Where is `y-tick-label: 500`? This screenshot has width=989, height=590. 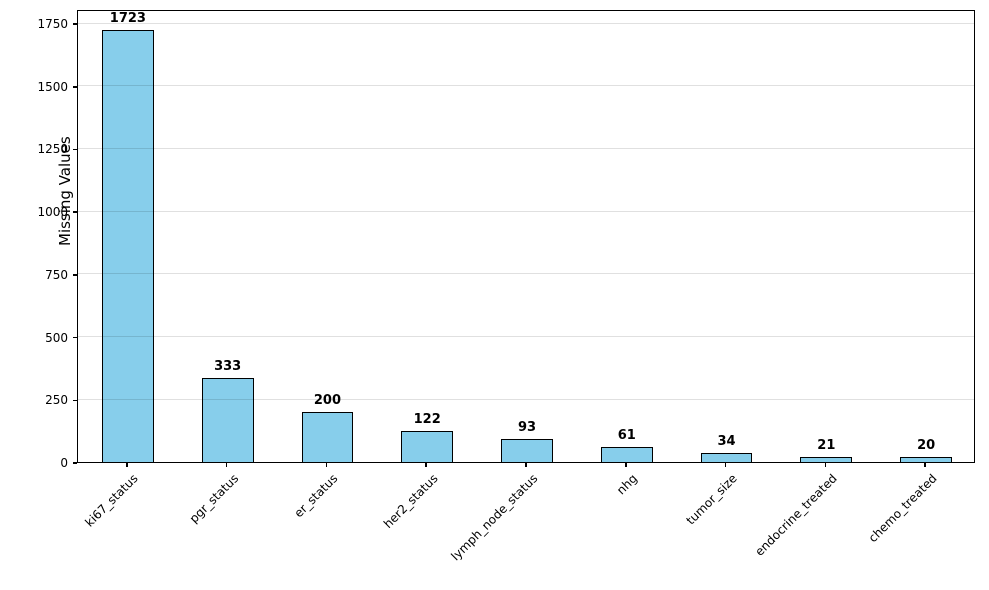 y-tick-label: 500 is located at coordinates (56, 337).